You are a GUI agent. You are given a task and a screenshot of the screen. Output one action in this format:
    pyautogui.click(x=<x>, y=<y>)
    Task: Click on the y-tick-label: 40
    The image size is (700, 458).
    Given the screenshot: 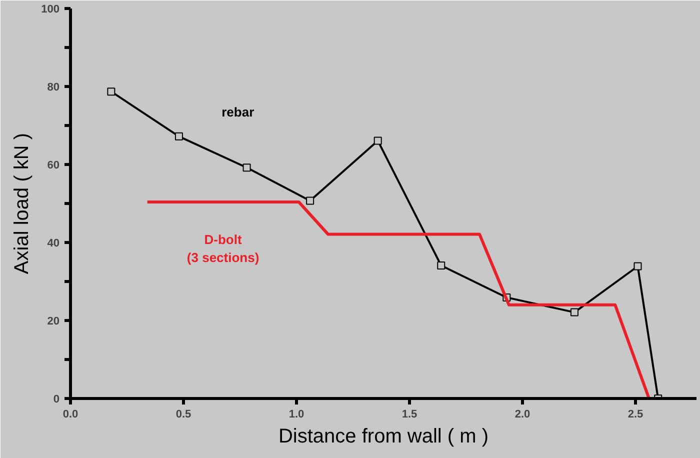 What is the action you would take?
    pyautogui.click(x=53, y=244)
    